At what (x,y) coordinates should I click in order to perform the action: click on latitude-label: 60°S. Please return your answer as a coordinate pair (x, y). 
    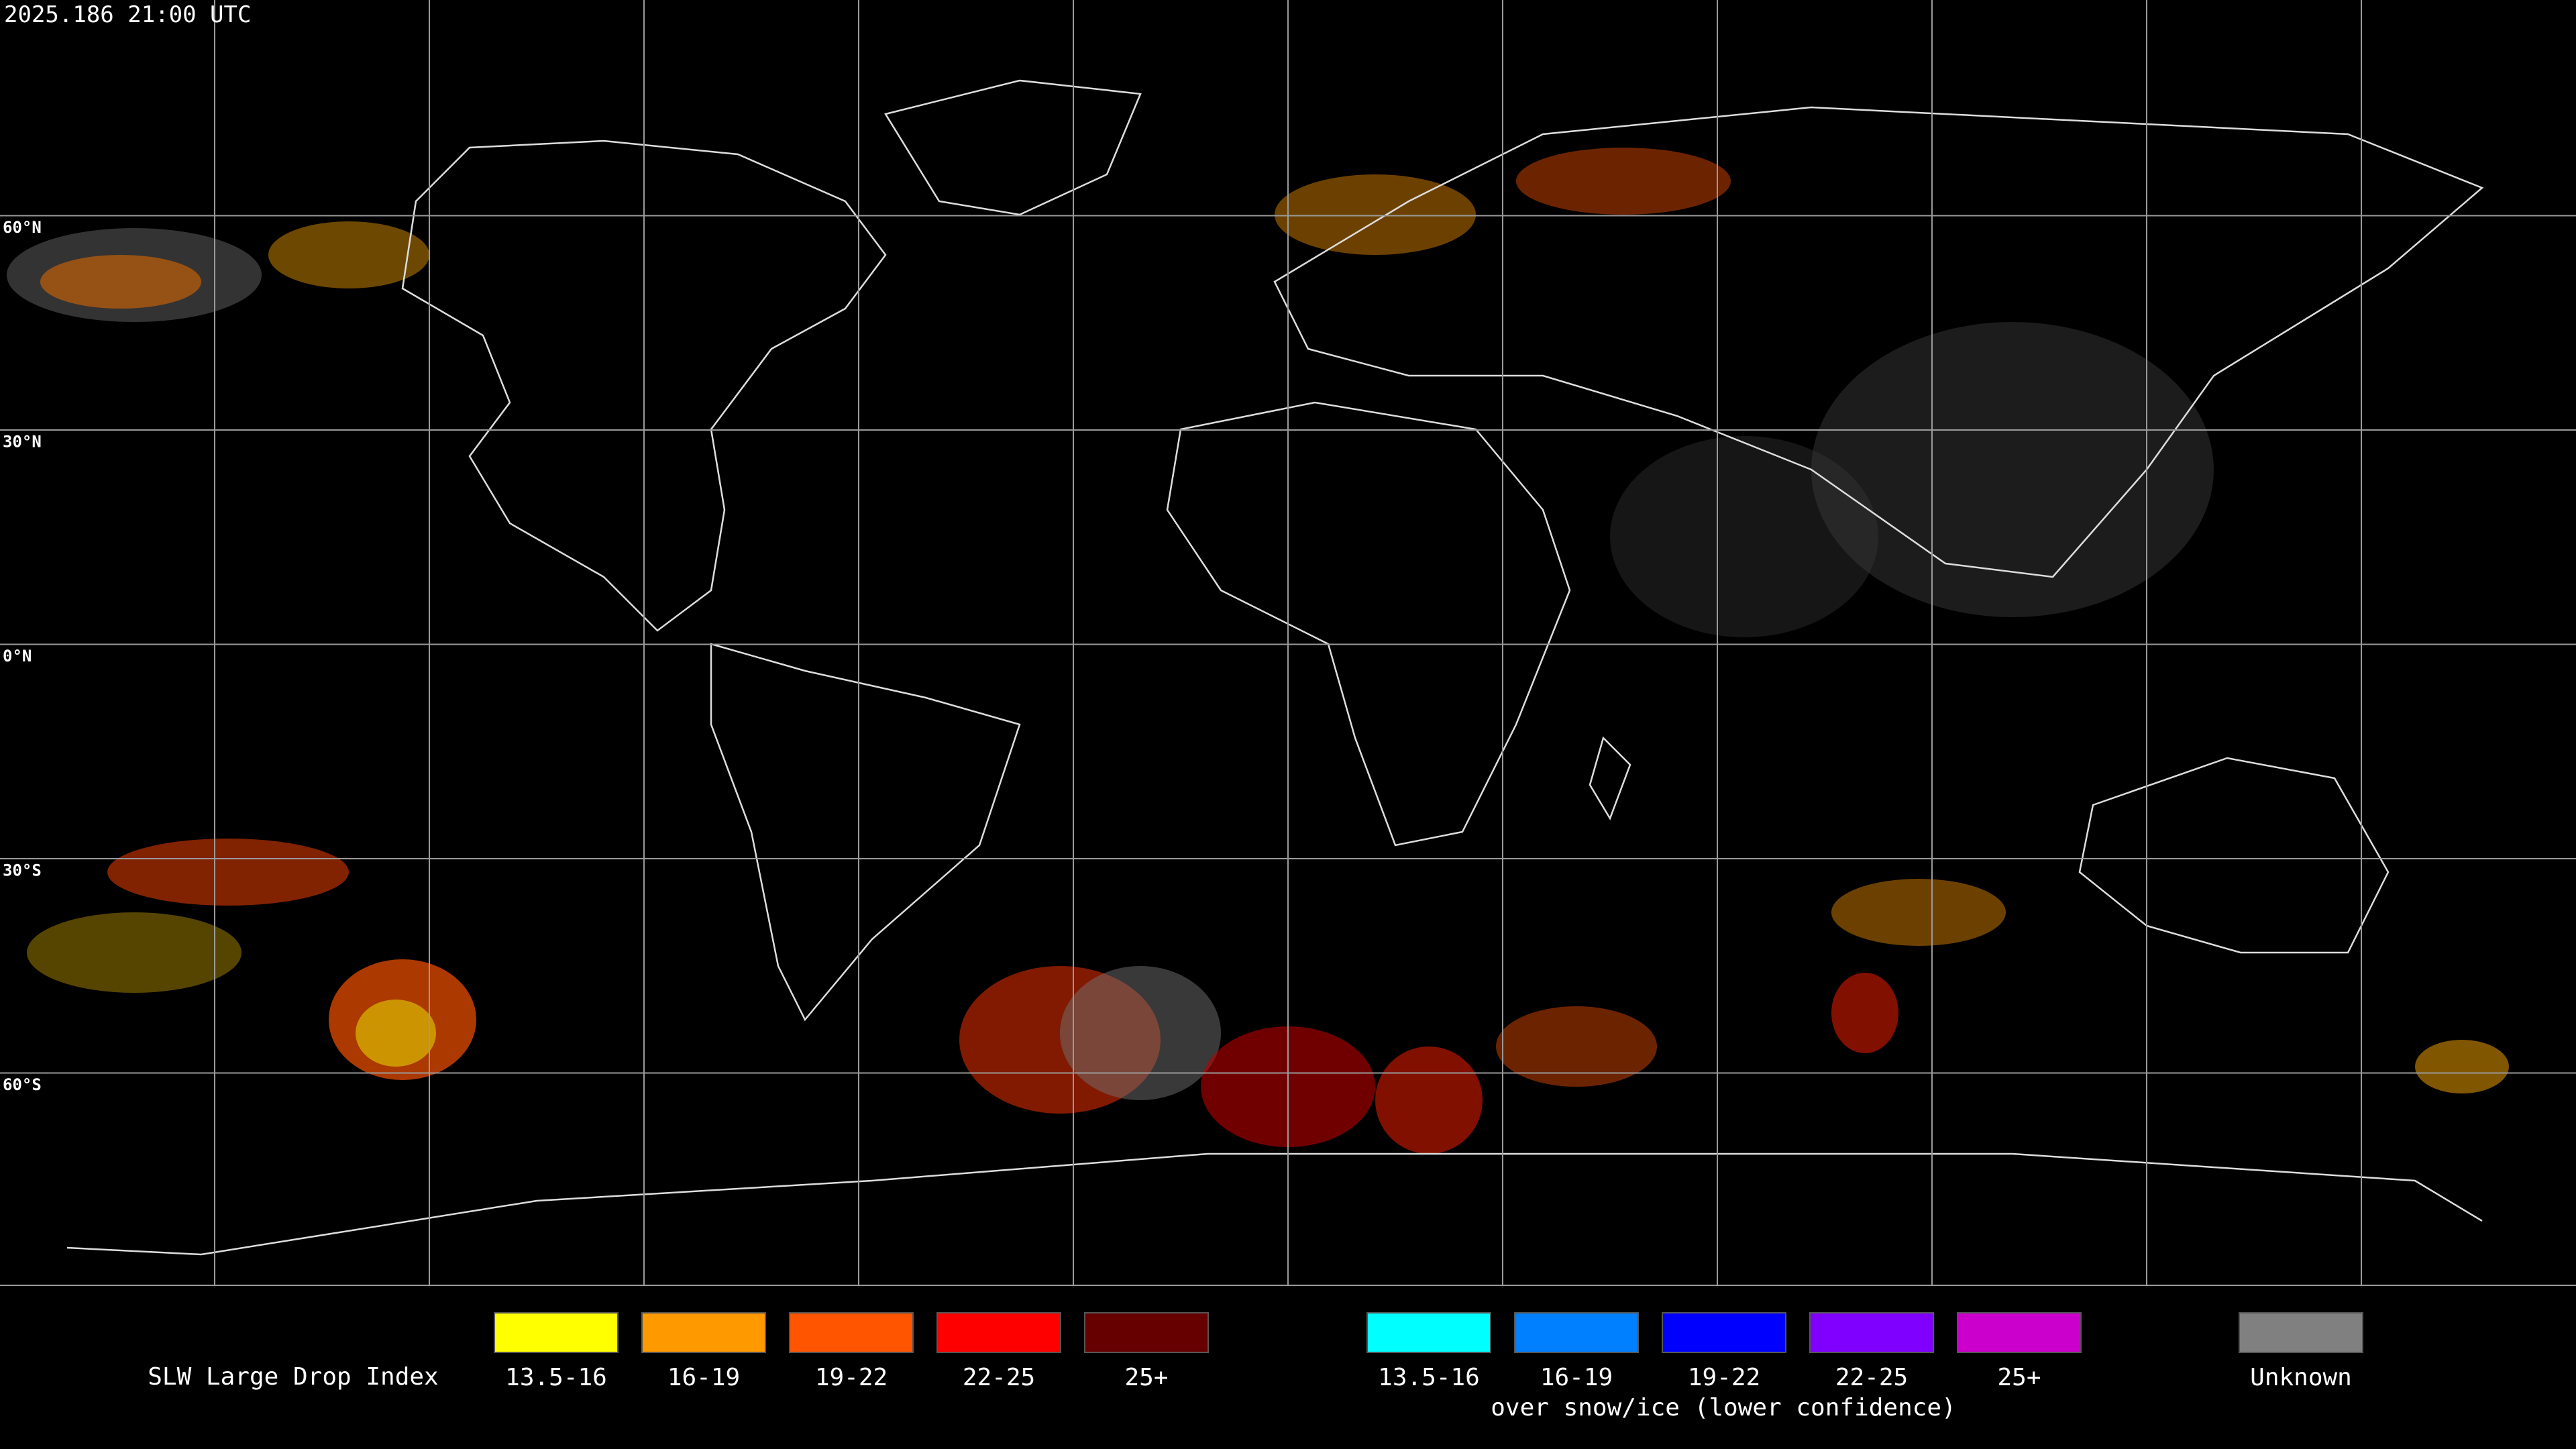
    Looking at the image, I should click on (22, 1084).